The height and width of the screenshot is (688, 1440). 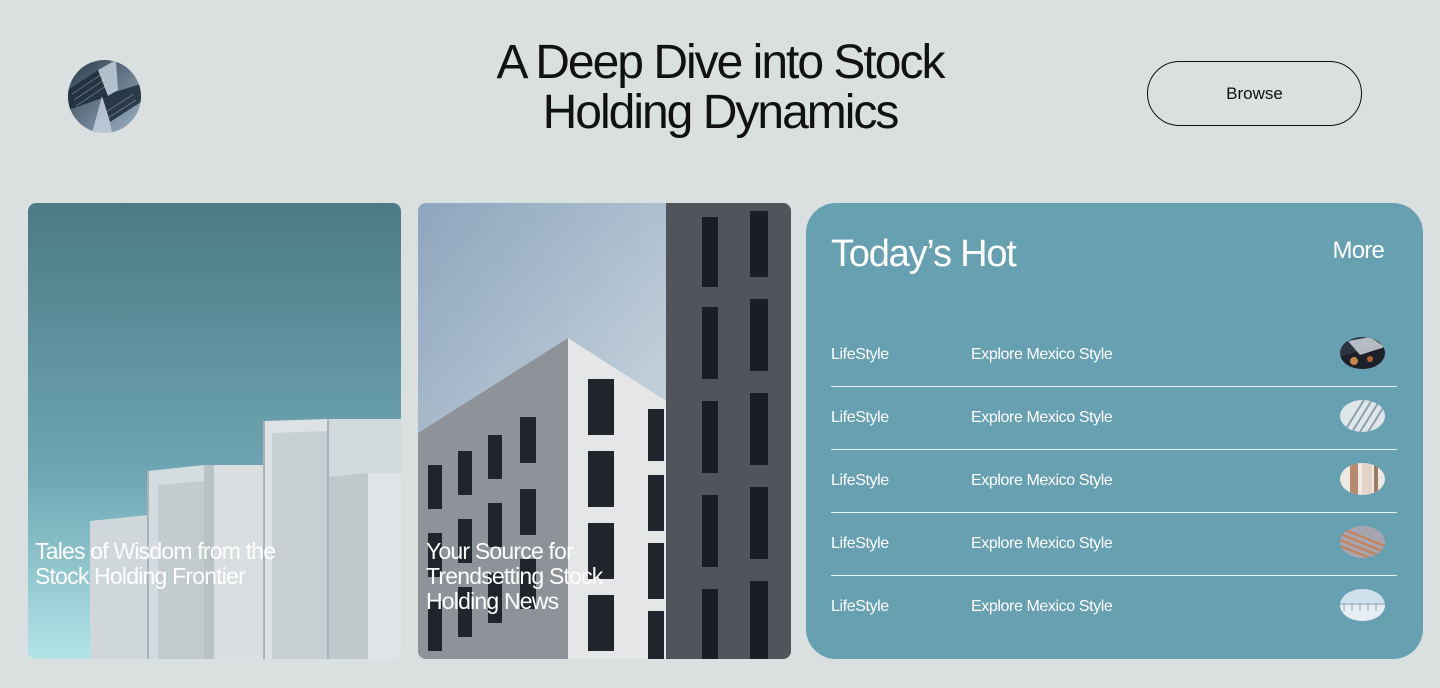 I want to click on browse-button: Browse, so click(x=1254, y=93).